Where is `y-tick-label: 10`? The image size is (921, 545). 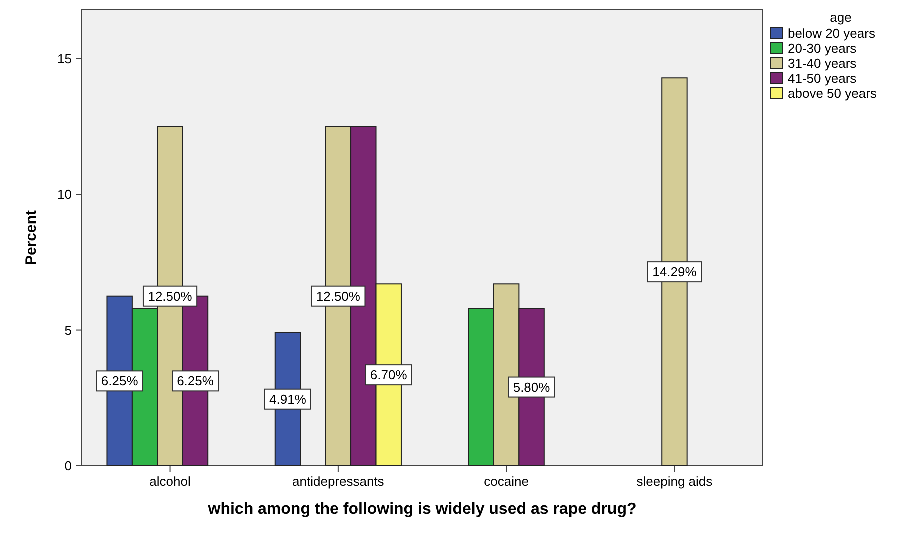
y-tick-label: 10 is located at coordinates (65, 194).